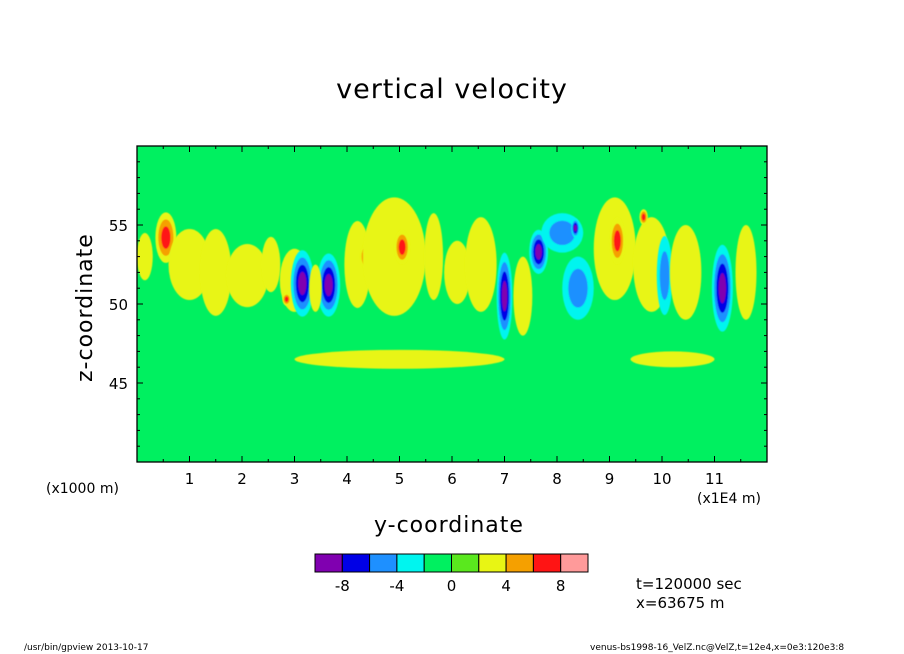 This screenshot has width=904, height=654. What do you see at coordinates (118, 226) in the screenshot?
I see `y-tick-label: 55` at bounding box center [118, 226].